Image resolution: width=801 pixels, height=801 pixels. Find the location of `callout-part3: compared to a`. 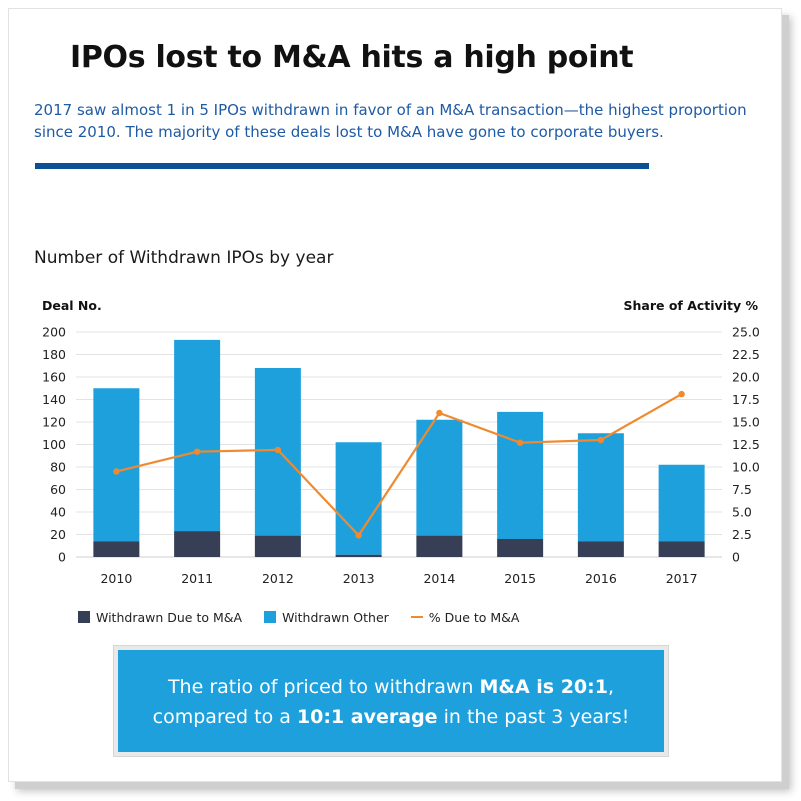

callout-part3: compared to a is located at coordinates (224, 717).